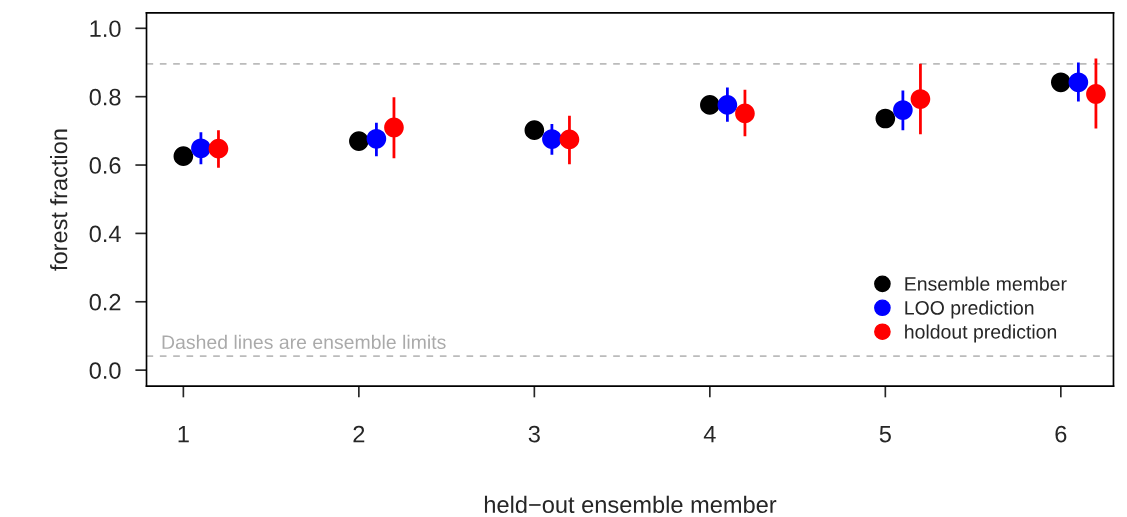 This screenshot has height=517, width=1127. What do you see at coordinates (534, 434) in the screenshot?
I see `x-tick-label: 3` at bounding box center [534, 434].